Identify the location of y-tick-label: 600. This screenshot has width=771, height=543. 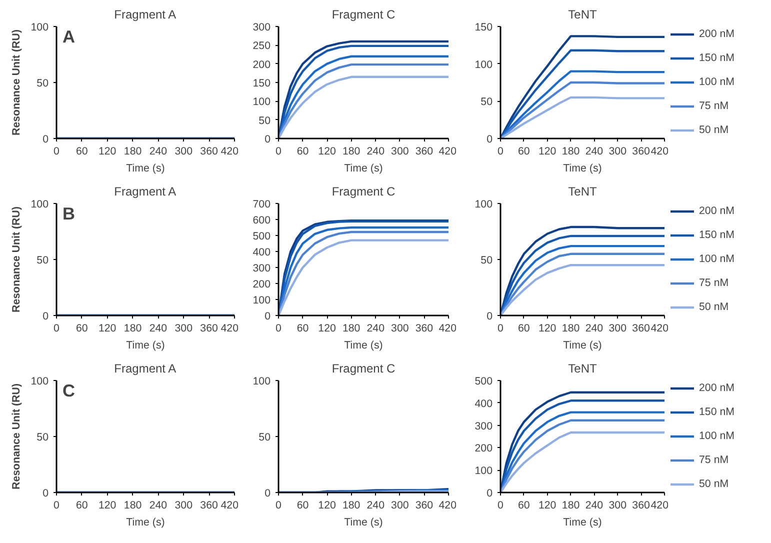
(261, 220).